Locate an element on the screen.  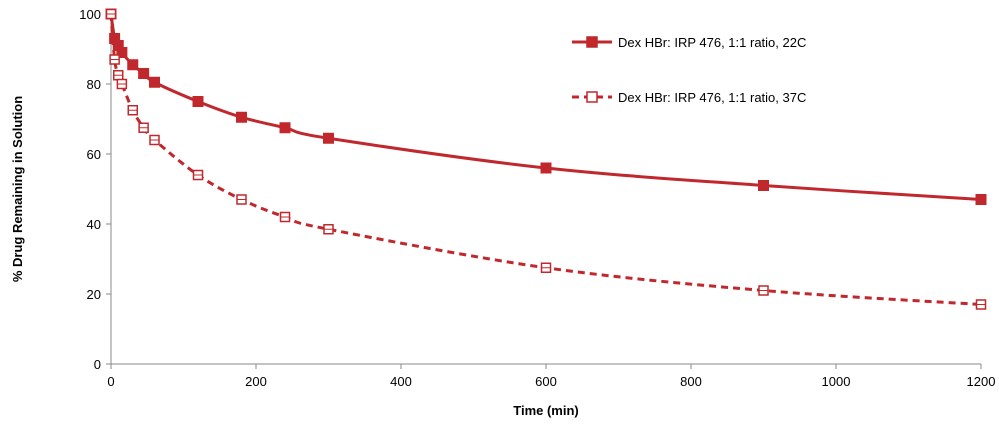
y-tick-label: 20 is located at coordinates (94, 294).